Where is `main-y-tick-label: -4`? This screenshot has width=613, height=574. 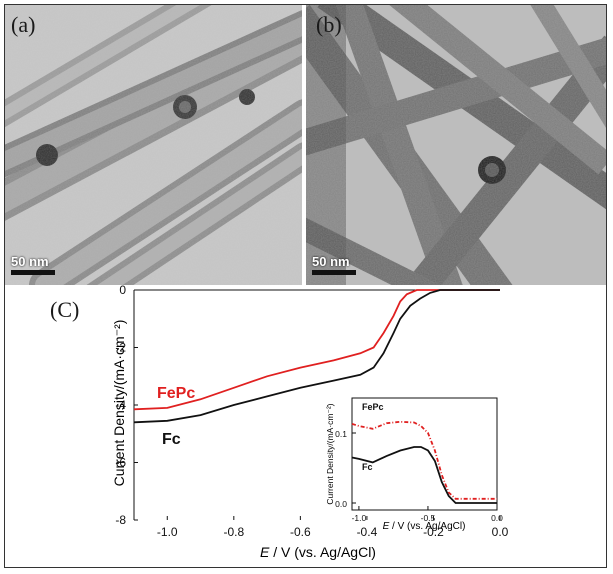
main-y-tick-label: -4 is located at coordinates (120, 405).